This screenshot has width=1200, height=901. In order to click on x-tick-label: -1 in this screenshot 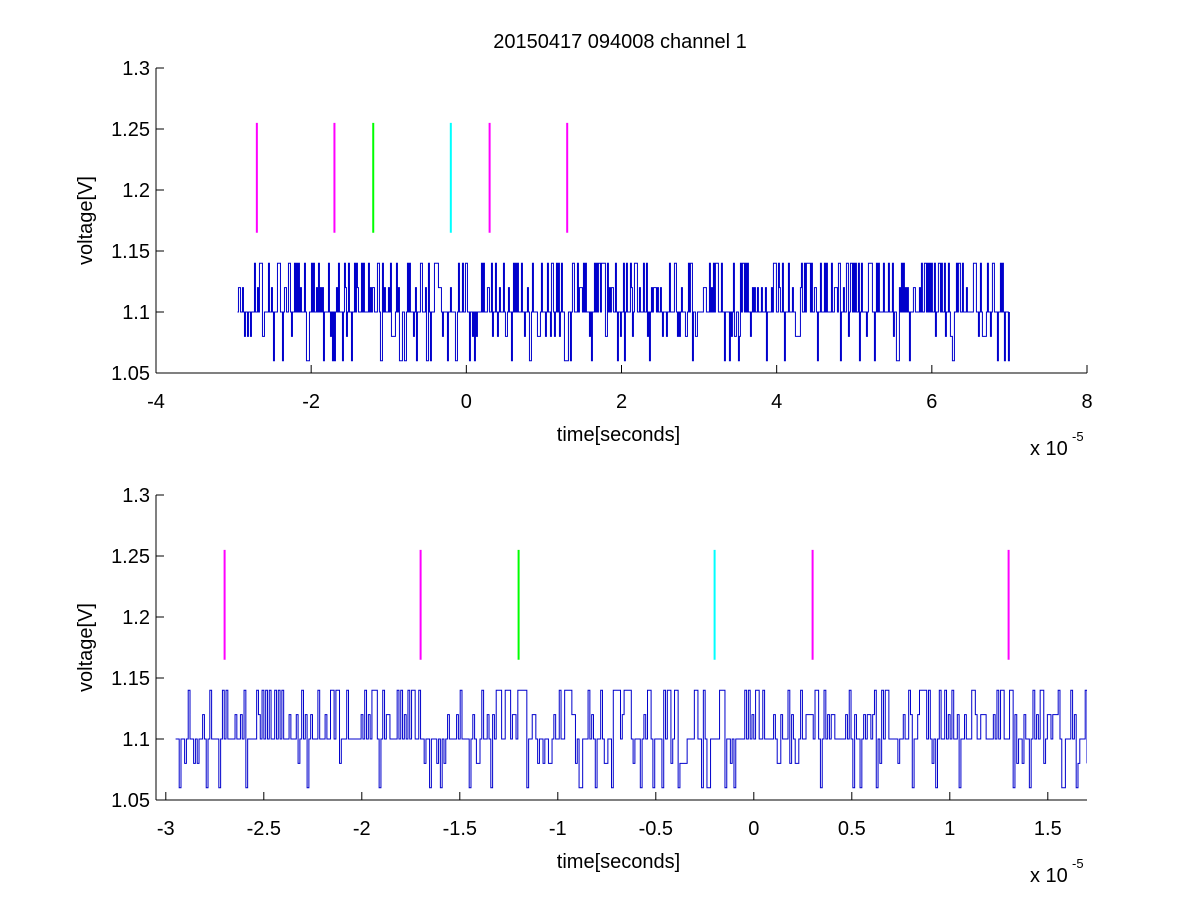, I will do `click(558, 829)`.